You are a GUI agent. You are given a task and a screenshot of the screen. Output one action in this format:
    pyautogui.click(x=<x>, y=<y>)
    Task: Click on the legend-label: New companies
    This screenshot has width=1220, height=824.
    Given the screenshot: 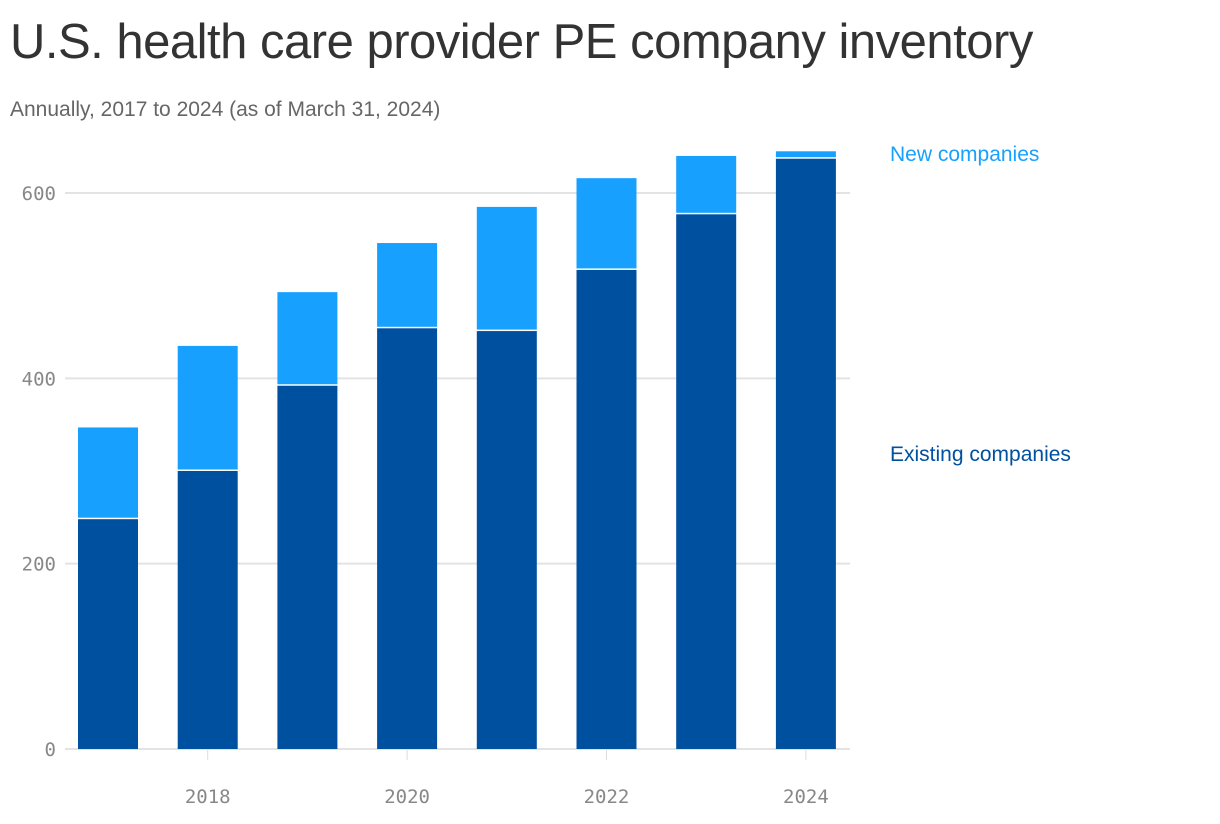 What is the action you would take?
    pyautogui.click(x=964, y=154)
    